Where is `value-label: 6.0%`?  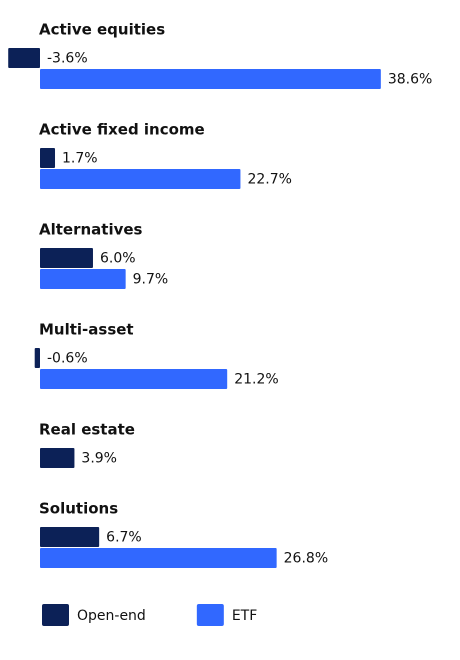
value-label: 6.0% is located at coordinates (118, 259).